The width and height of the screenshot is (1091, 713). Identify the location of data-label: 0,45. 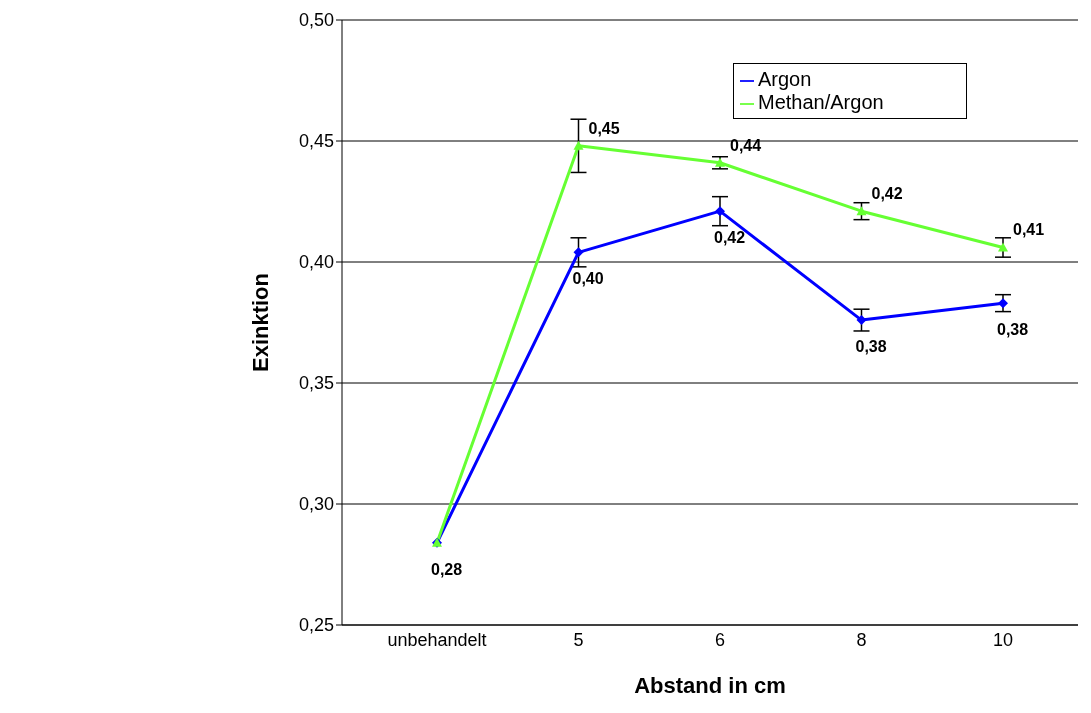
(604, 128).